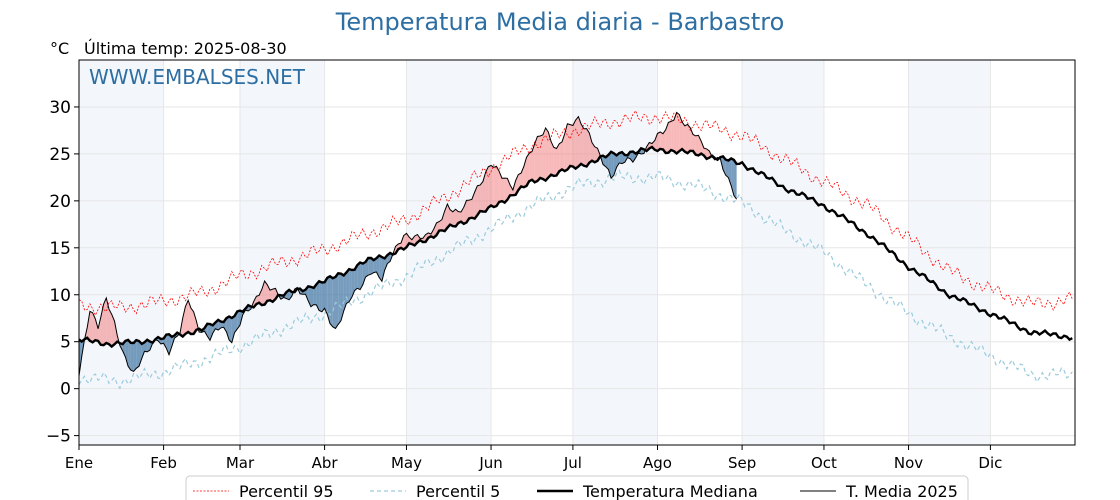  Describe the element at coordinates (60, 249) in the screenshot. I see `y-tick-label: 15` at that location.